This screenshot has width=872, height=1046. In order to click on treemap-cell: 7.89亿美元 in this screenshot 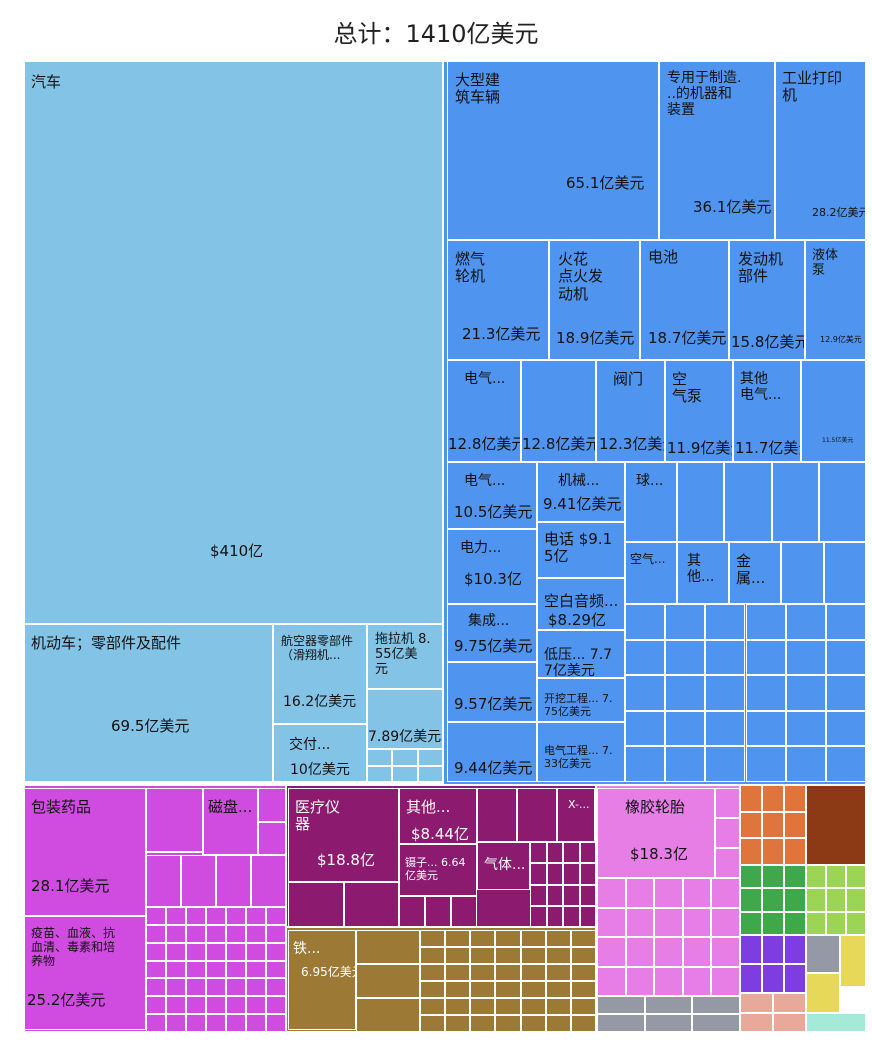, I will do `click(405, 719)`.